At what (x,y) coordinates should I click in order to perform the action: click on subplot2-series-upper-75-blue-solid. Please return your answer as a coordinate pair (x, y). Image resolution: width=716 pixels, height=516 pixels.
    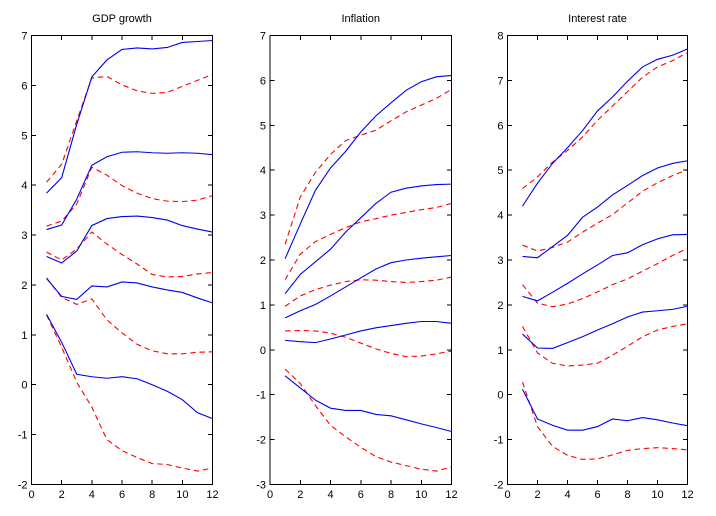
    Looking at the image, I should click on (368, 239).